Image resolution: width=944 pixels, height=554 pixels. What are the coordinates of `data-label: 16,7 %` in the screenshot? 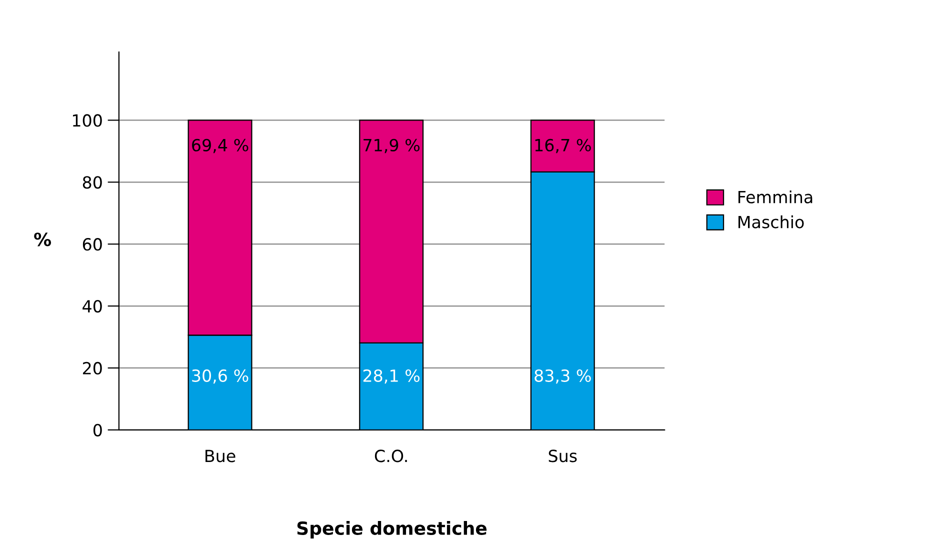 It's located at (563, 146).